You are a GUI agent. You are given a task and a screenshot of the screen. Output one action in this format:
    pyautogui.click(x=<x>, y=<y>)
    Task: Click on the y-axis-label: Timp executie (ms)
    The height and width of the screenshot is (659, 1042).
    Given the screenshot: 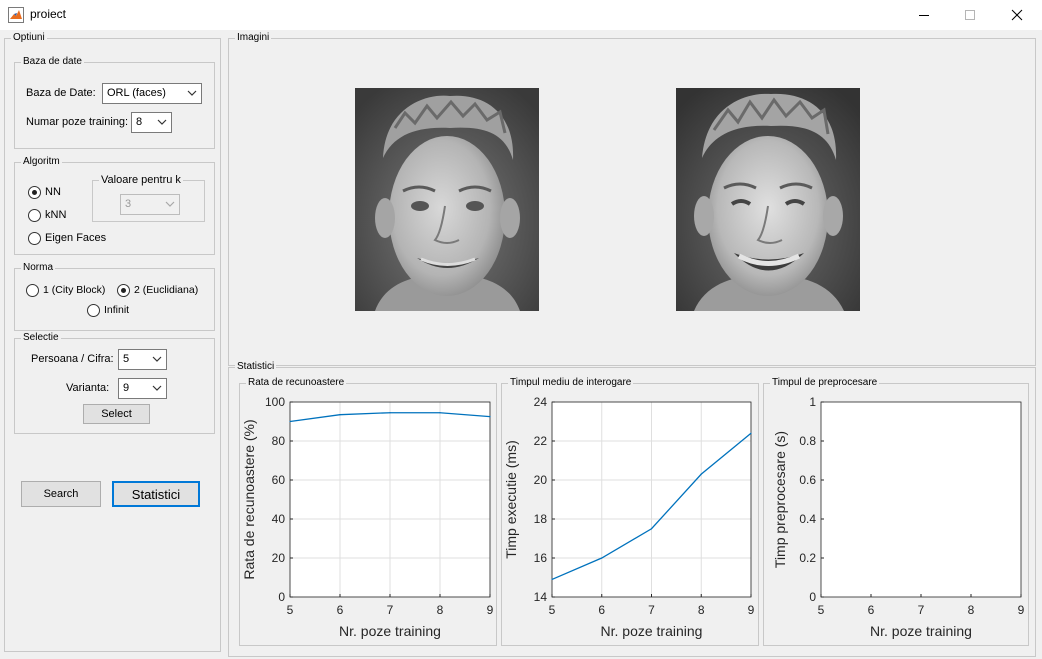 What is the action you would take?
    pyautogui.click(x=511, y=499)
    